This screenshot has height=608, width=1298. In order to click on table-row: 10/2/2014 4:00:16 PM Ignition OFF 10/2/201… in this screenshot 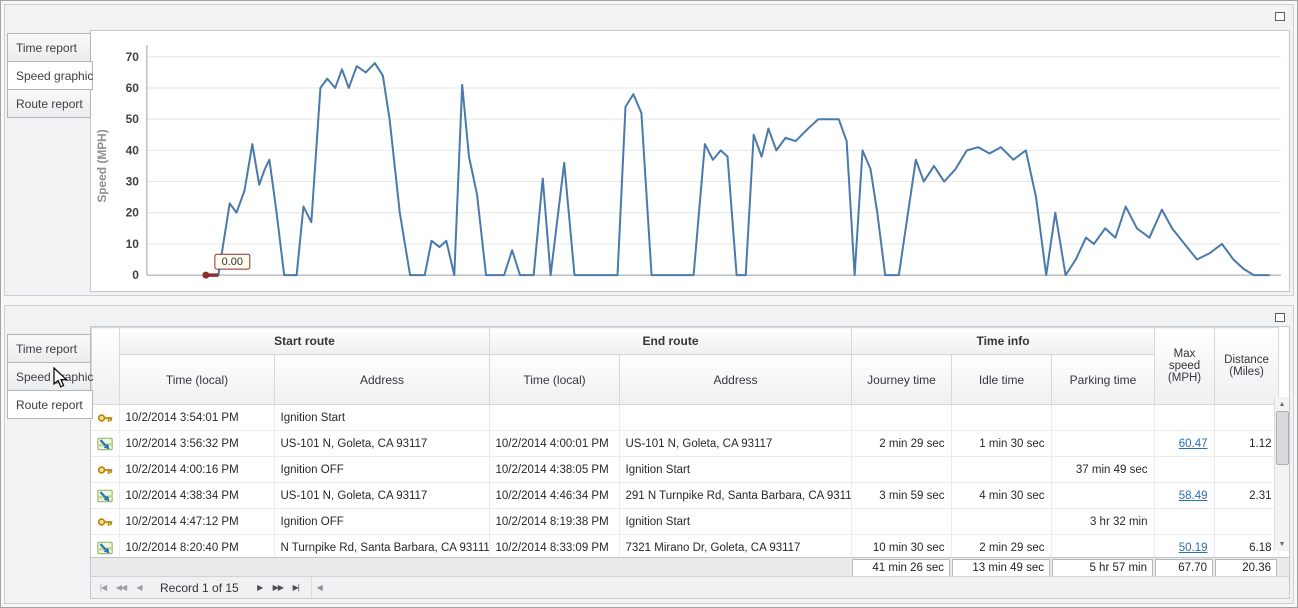, I will do `click(685, 469)`.